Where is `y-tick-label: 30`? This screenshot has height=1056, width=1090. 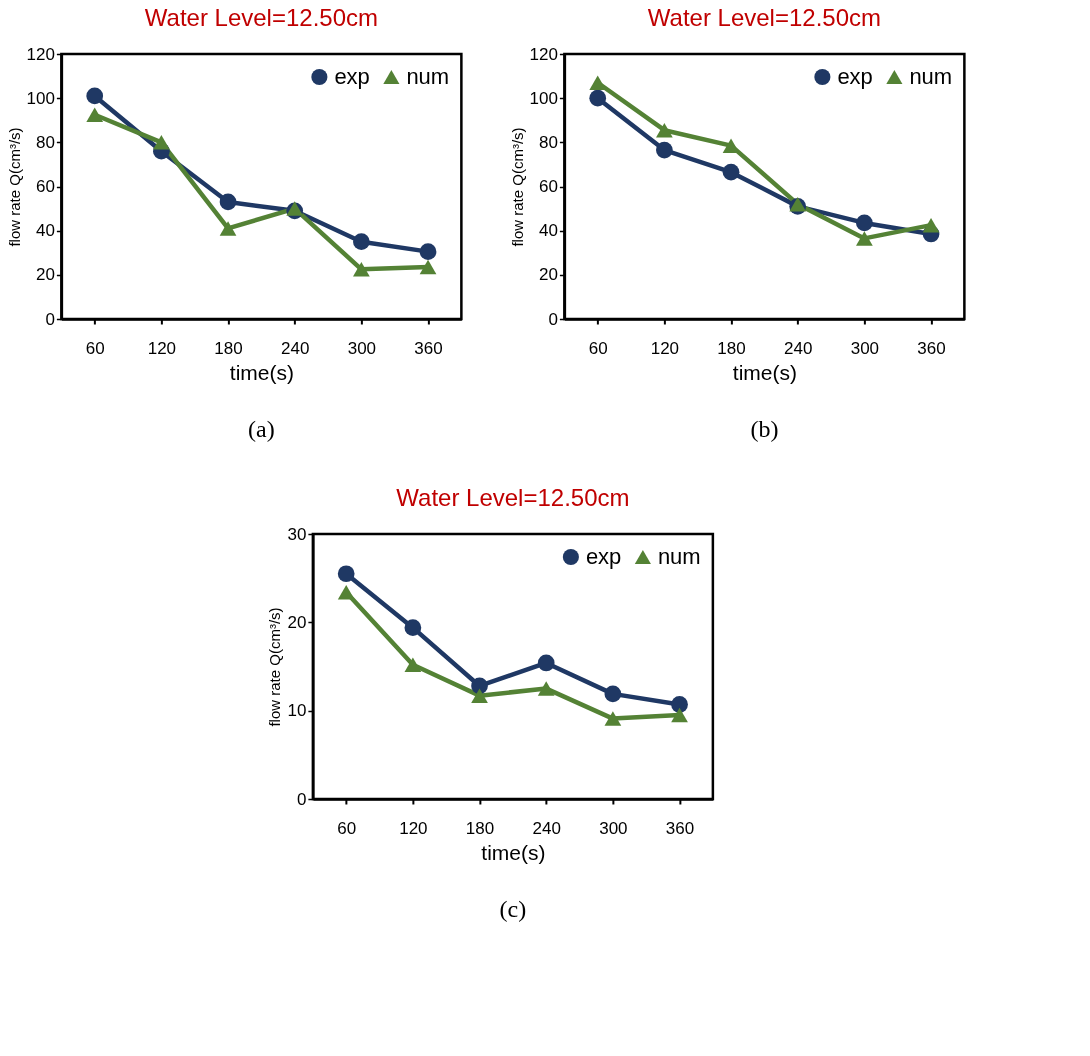 y-tick-label: 30 is located at coordinates (297, 534).